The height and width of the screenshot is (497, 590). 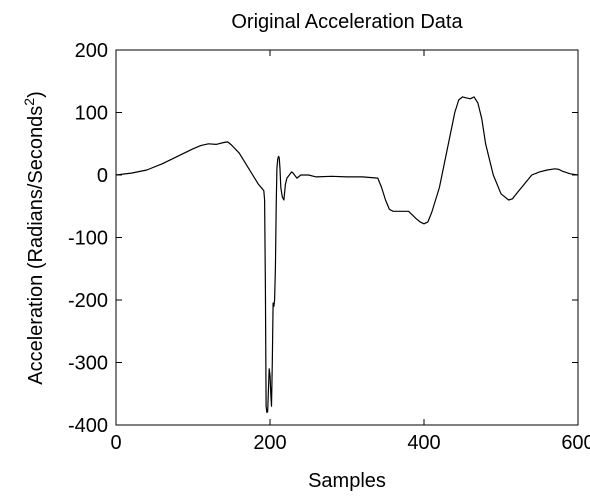 What do you see at coordinates (347, 481) in the screenshot?
I see `x-axis-title: Samples` at bounding box center [347, 481].